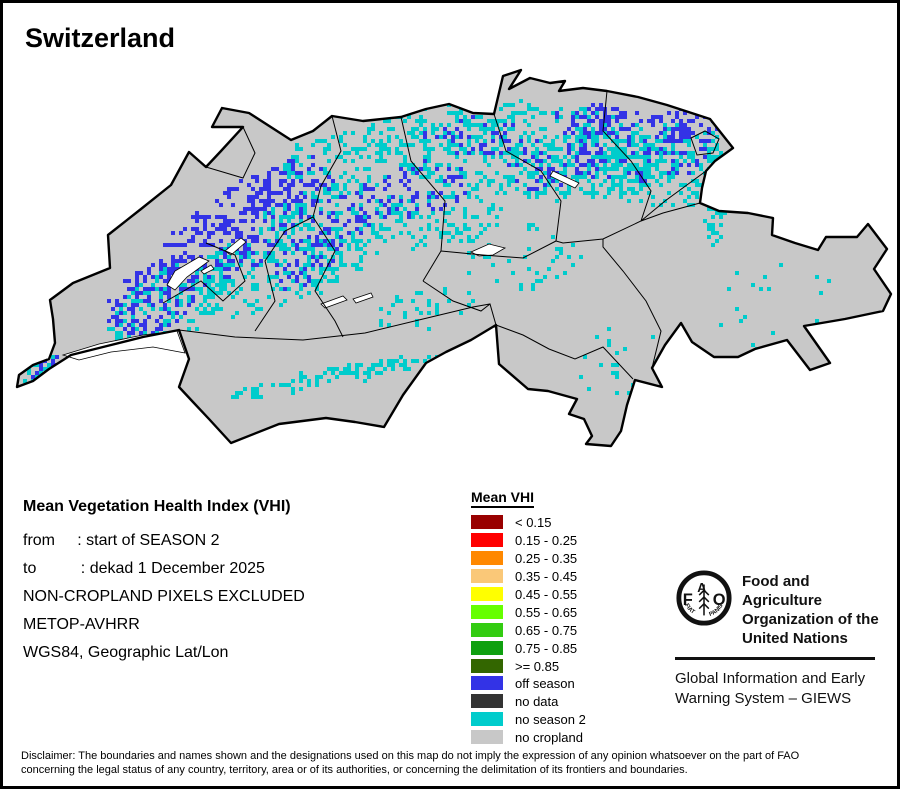  I want to click on legend-item-row: no data, so click(528, 701).